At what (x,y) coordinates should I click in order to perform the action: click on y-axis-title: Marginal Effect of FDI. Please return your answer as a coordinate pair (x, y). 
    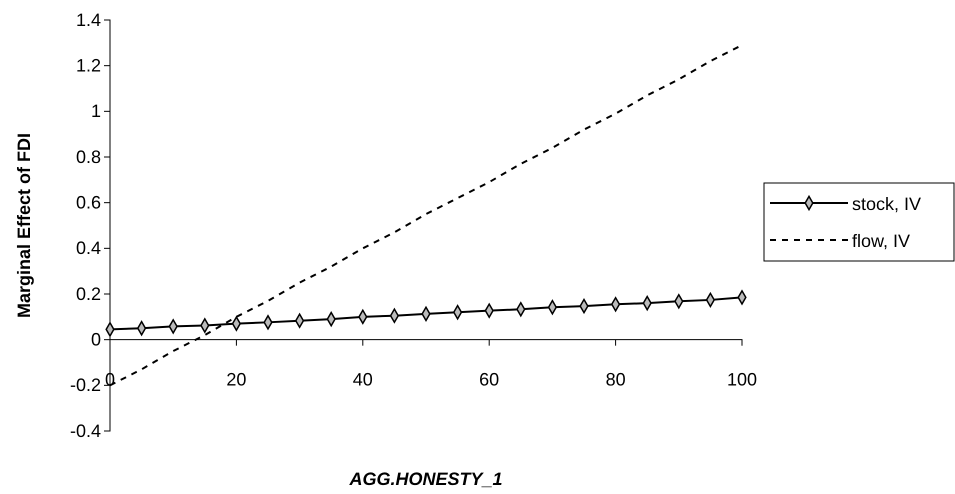
    Looking at the image, I should click on (24, 225).